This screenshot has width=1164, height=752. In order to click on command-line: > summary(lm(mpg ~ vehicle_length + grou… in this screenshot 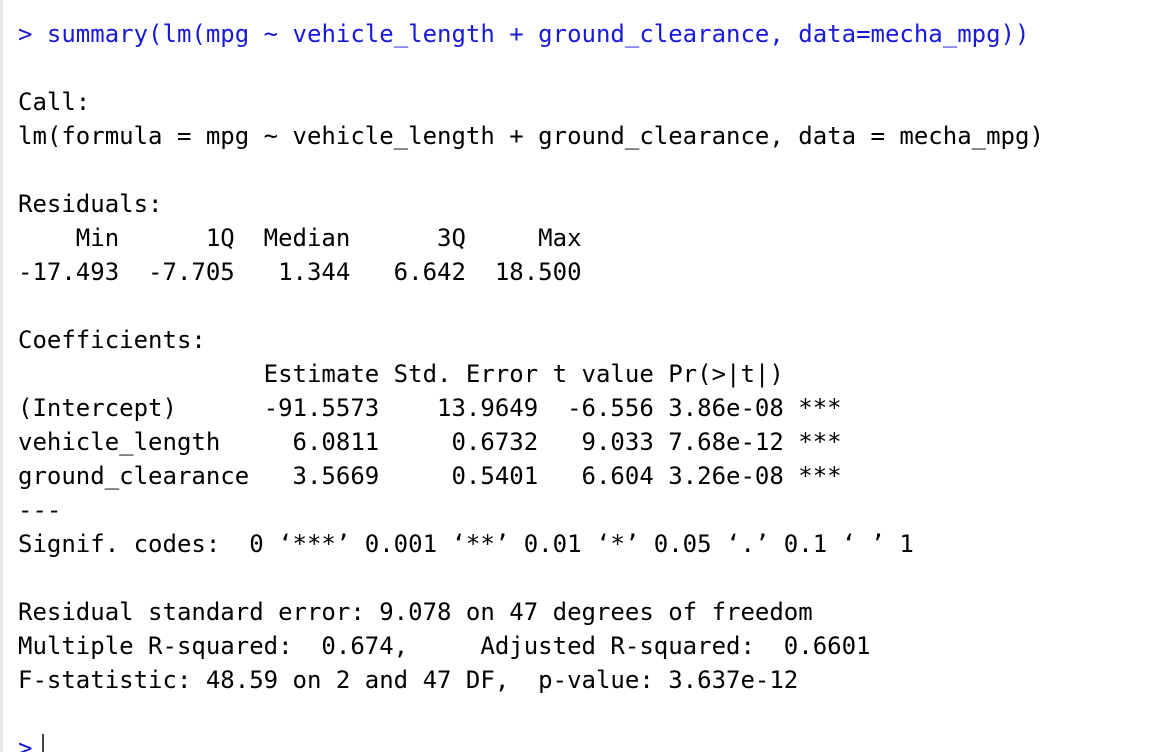, I will do `click(523, 34)`.